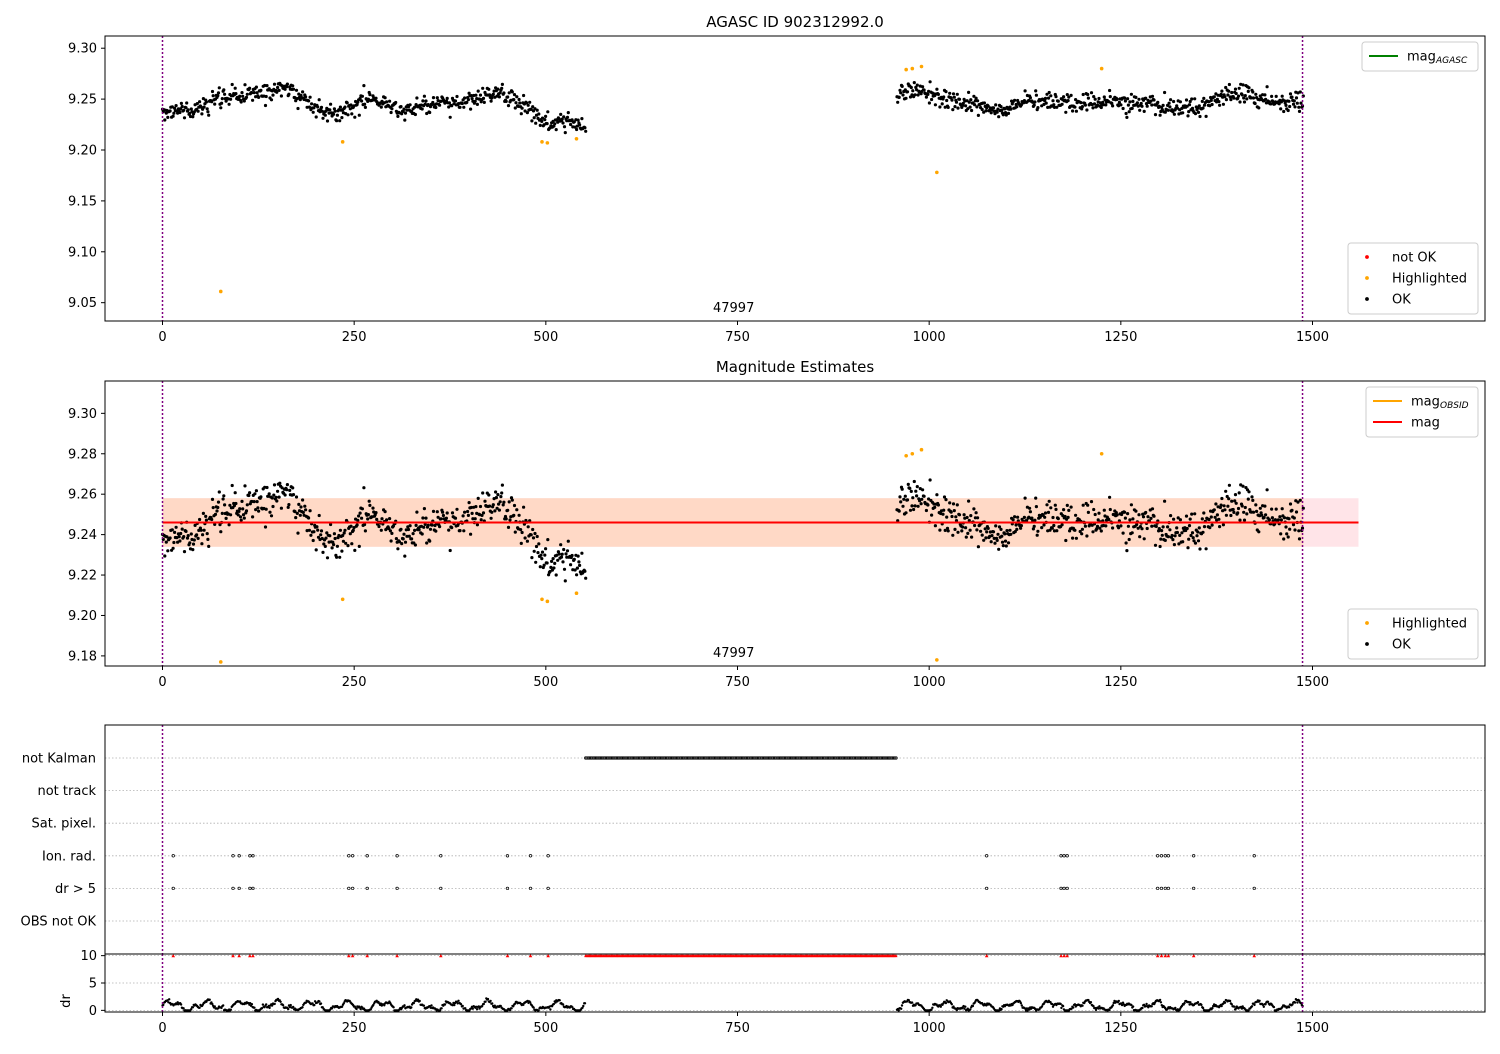 The height and width of the screenshot is (1054, 1500). Describe the element at coordinates (1429, 624) in the screenshot. I see `legend-label: Highlighted` at that location.